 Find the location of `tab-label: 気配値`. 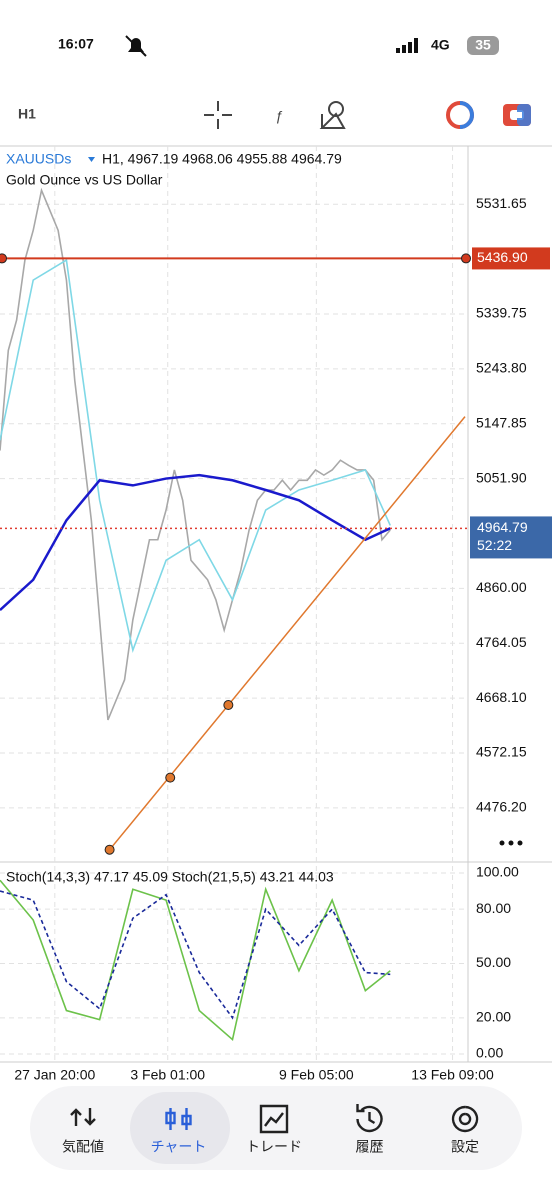

tab-label: 気配値 is located at coordinates (83, 1147).